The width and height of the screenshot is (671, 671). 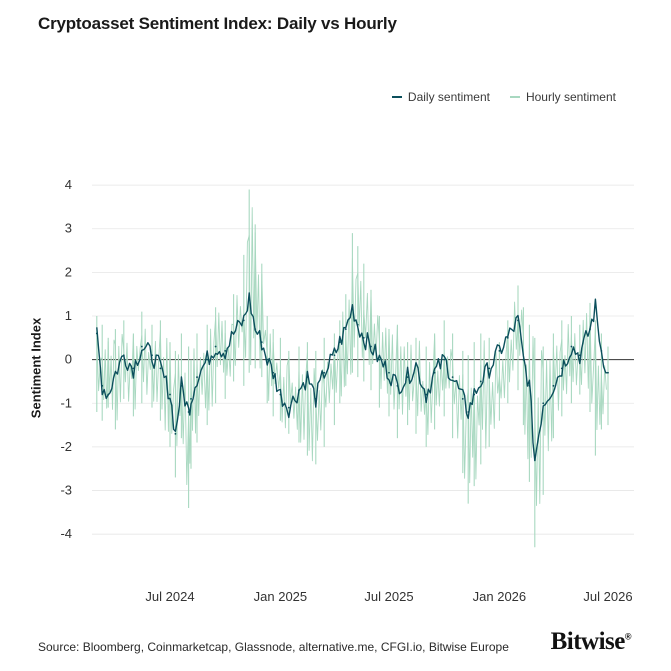 What do you see at coordinates (68, 315) in the screenshot?
I see `y-tick-label: 1` at bounding box center [68, 315].